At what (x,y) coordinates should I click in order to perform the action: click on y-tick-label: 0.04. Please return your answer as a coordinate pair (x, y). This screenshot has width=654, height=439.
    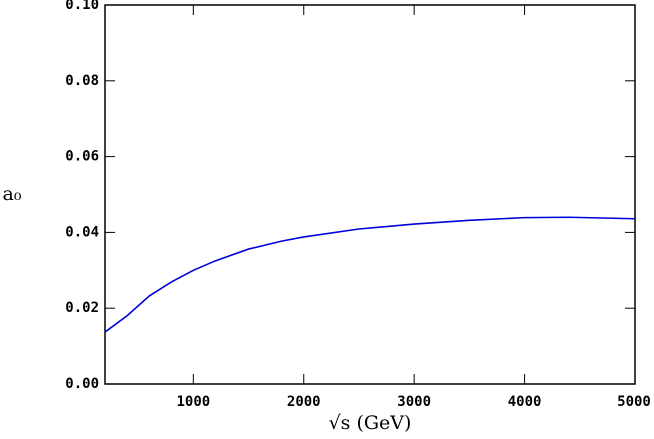
    Looking at the image, I should click on (82, 232).